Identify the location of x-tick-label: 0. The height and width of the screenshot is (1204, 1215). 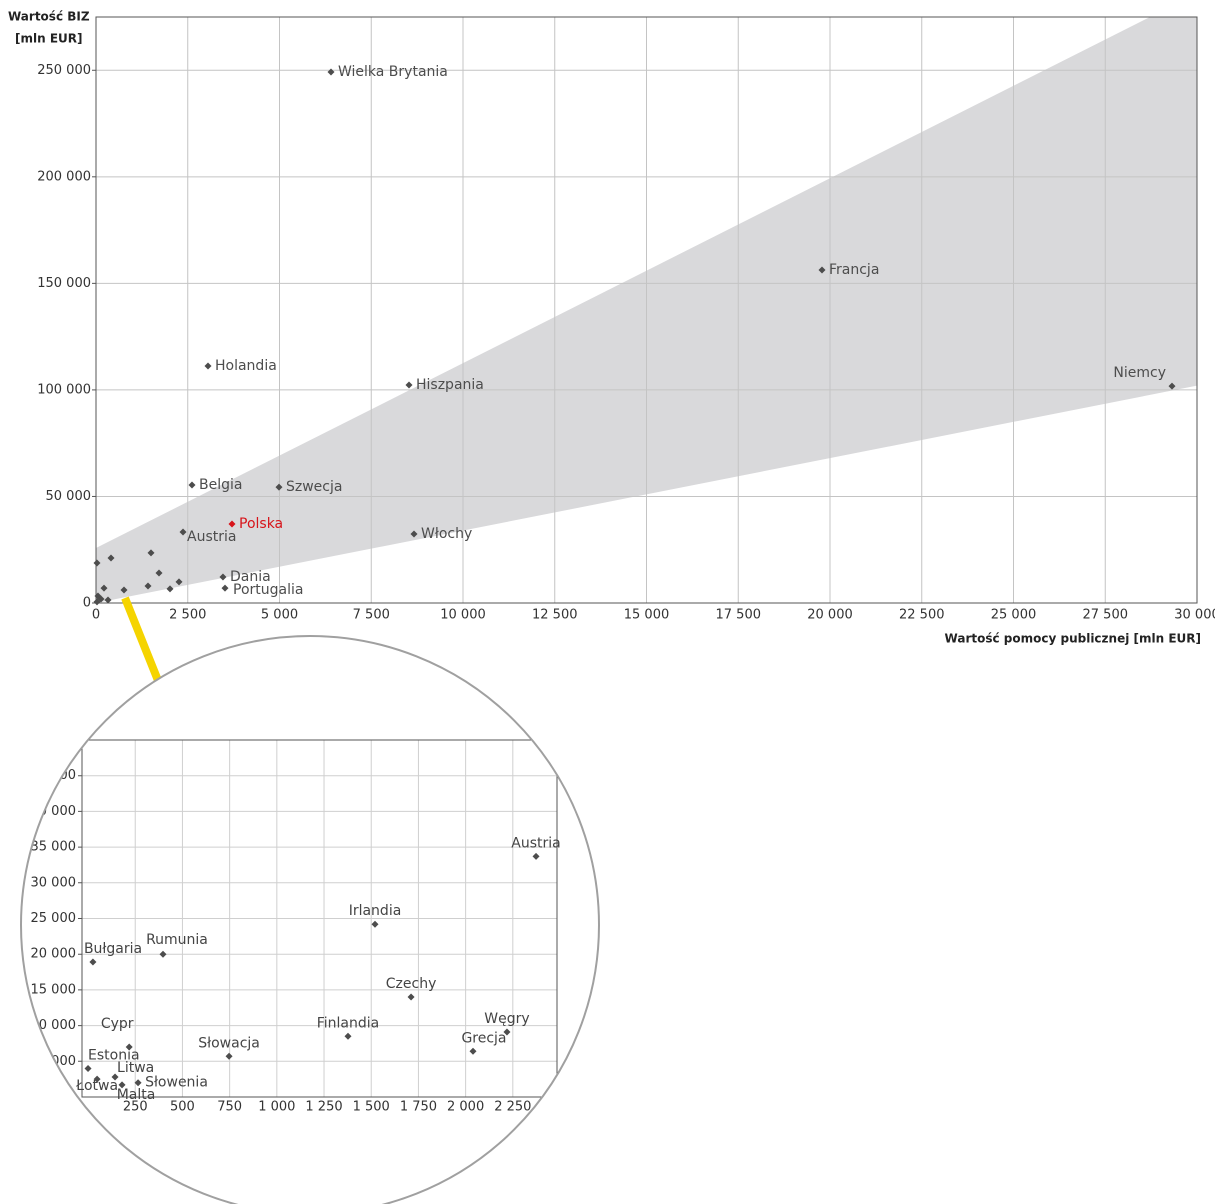
(96, 615).